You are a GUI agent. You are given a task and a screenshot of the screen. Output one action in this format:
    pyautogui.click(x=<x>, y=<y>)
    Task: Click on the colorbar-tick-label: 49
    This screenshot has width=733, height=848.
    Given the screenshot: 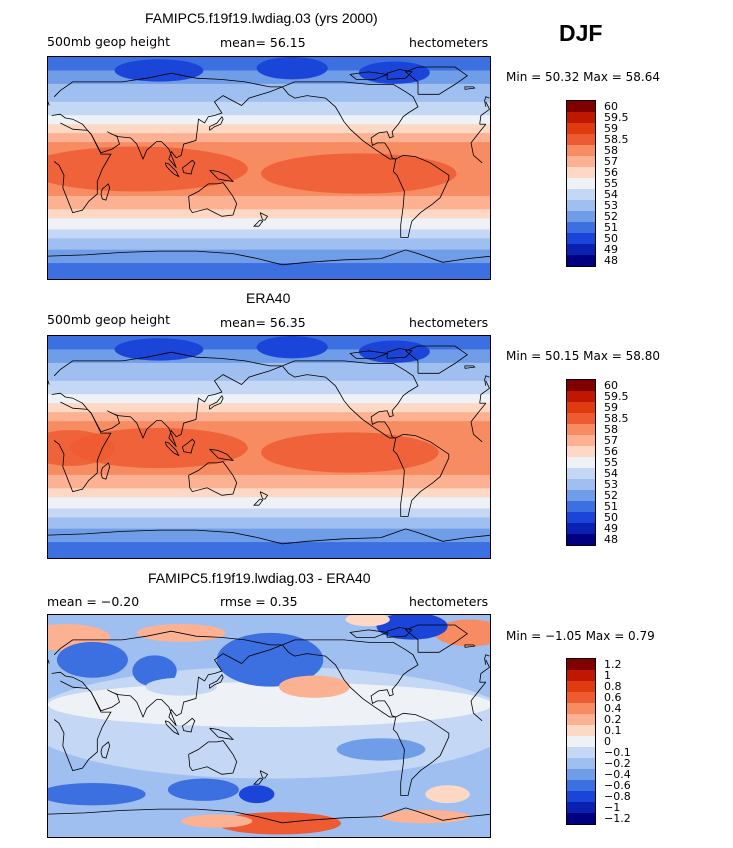 What is the action you would take?
    pyautogui.click(x=611, y=249)
    